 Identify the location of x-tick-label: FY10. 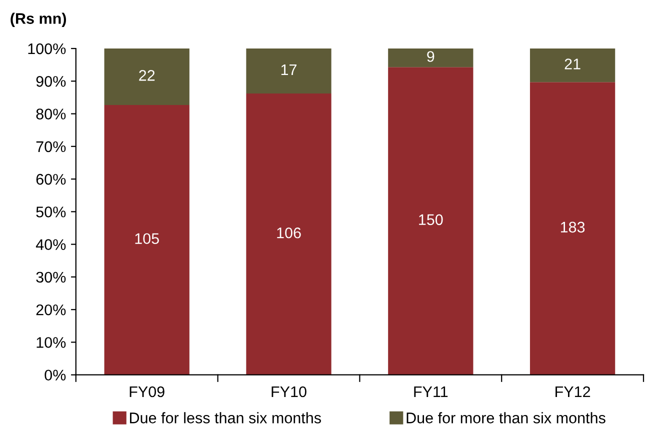
(289, 392).